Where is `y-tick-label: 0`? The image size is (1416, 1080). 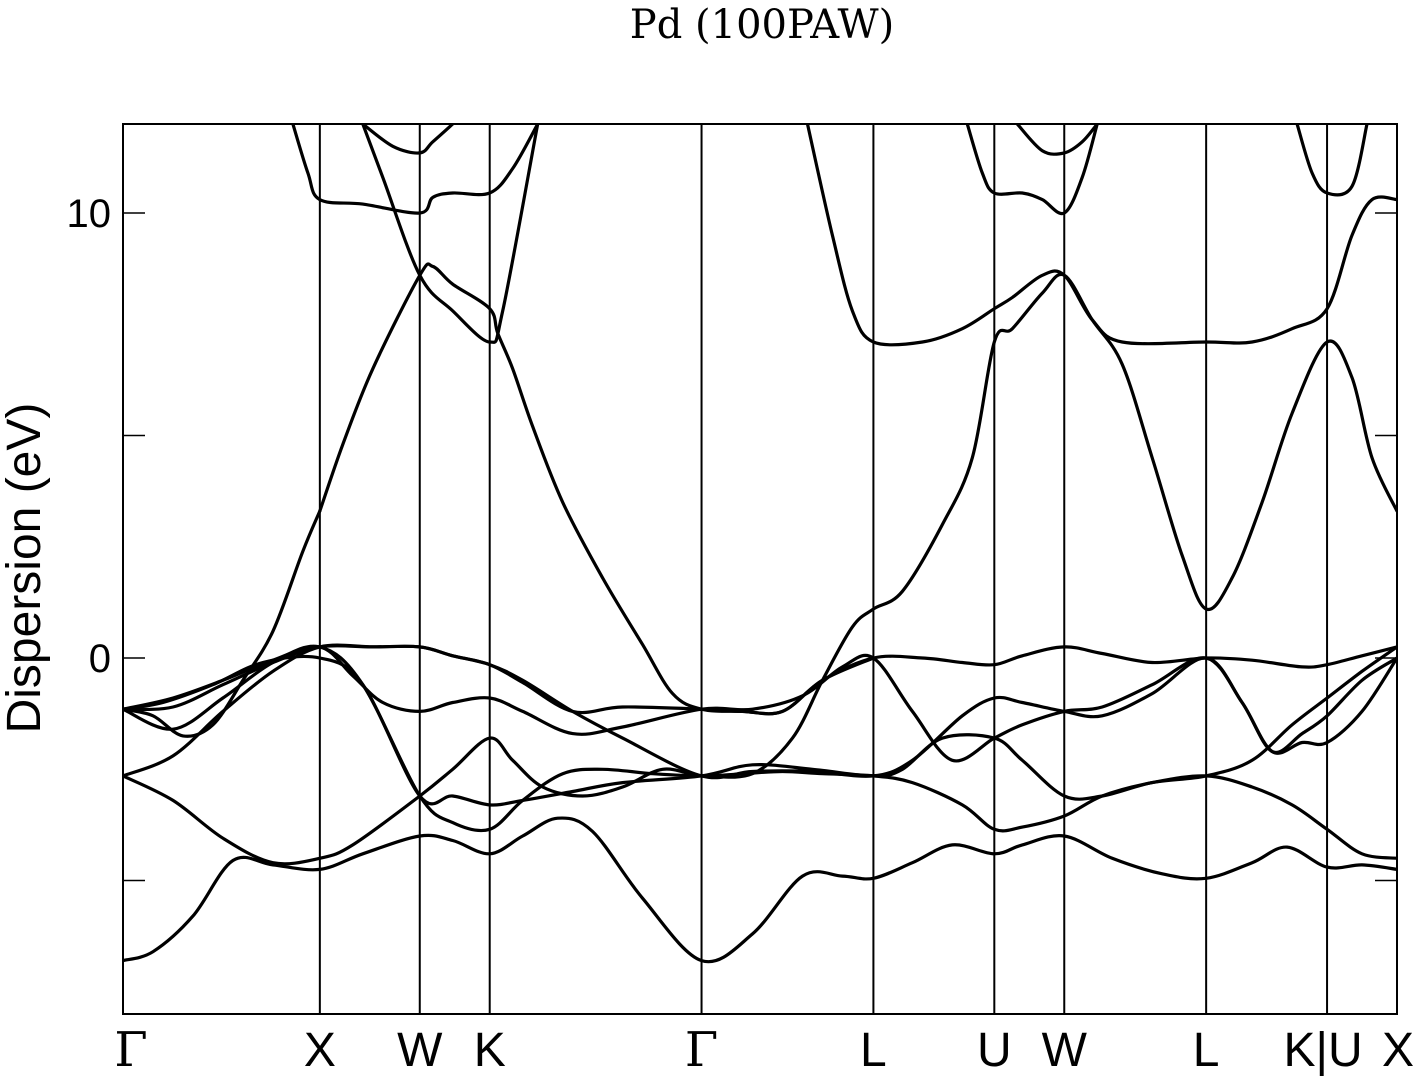 y-tick-label: 0 is located at coordinates (100, 659).